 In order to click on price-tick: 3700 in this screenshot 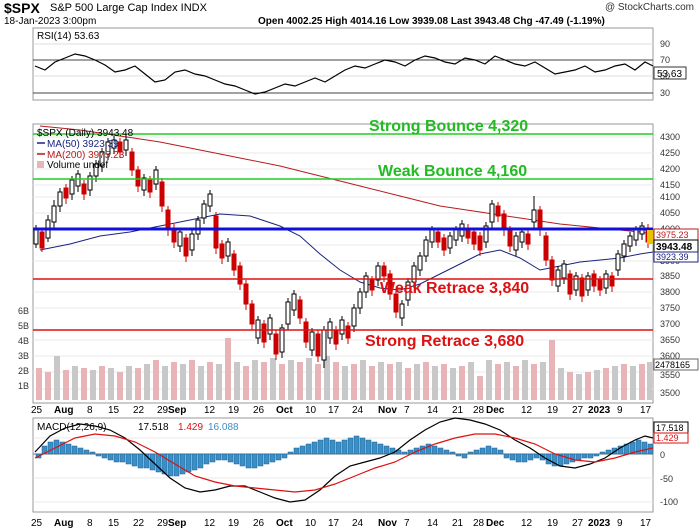, I will do `click(670, 324)`.